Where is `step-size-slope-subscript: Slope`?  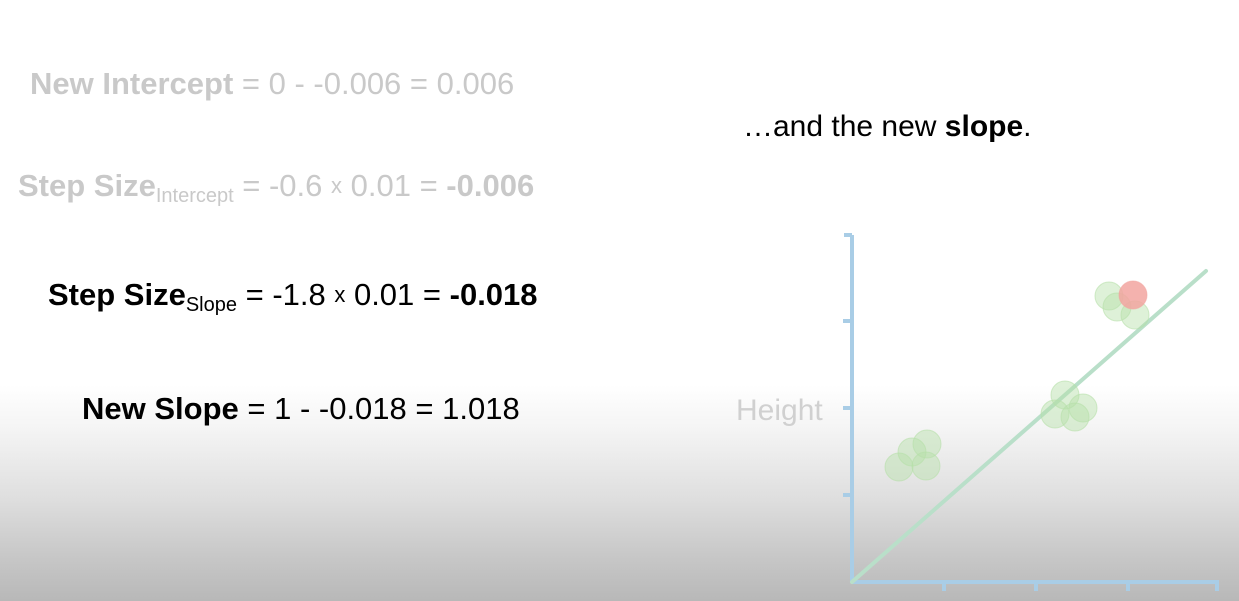
step-size-slope-subscript: Slope is located at coordinates (211, 305).